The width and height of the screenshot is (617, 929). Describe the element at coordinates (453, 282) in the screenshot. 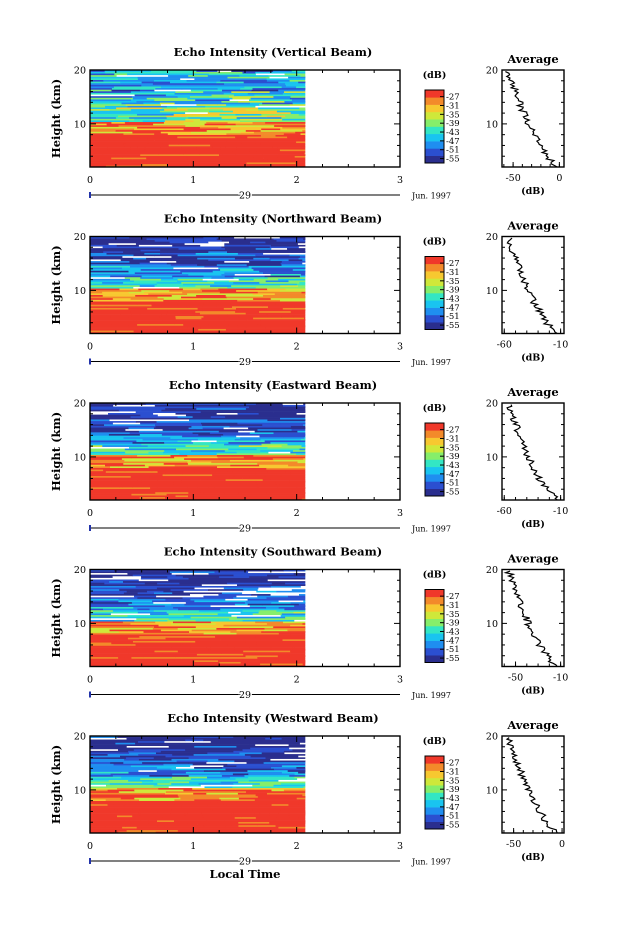

I see `colorbar-tick-label: -35` at that location.